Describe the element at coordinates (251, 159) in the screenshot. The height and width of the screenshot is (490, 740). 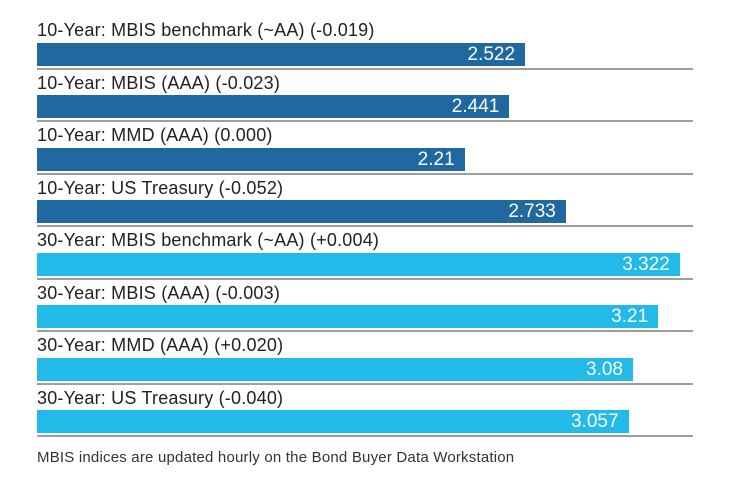
I see `bar: 2.21` at that location.